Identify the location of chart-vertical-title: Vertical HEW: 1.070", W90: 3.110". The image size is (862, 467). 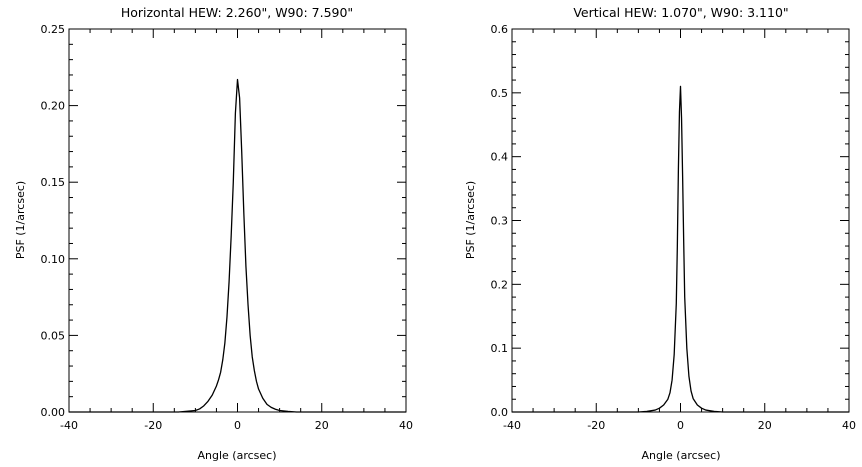
(680, 12).